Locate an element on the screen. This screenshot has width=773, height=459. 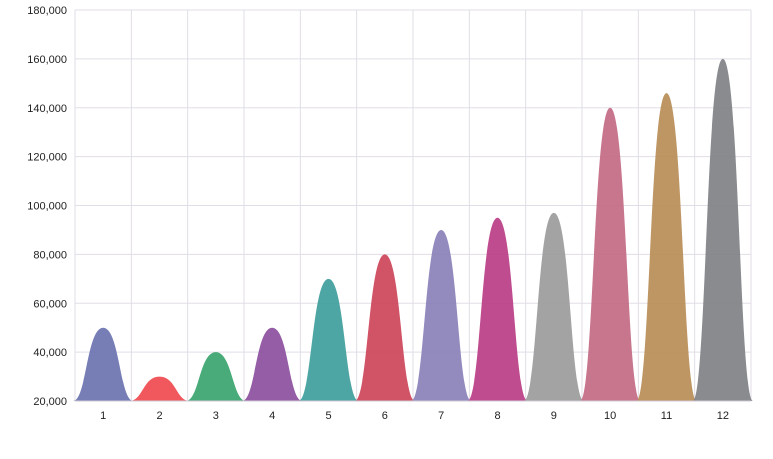
y-tick-label: 140,000 is located at coordinates (47, 109).